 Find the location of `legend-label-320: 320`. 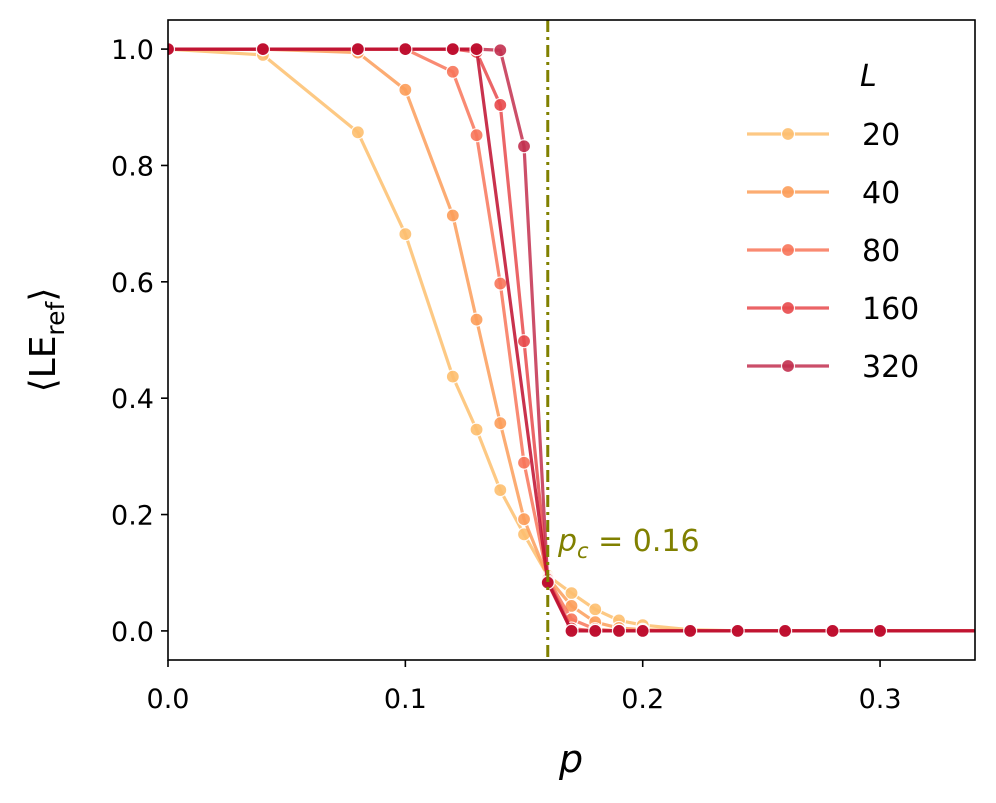

legend-label-320: 320 is located at coordinates (890, 367).